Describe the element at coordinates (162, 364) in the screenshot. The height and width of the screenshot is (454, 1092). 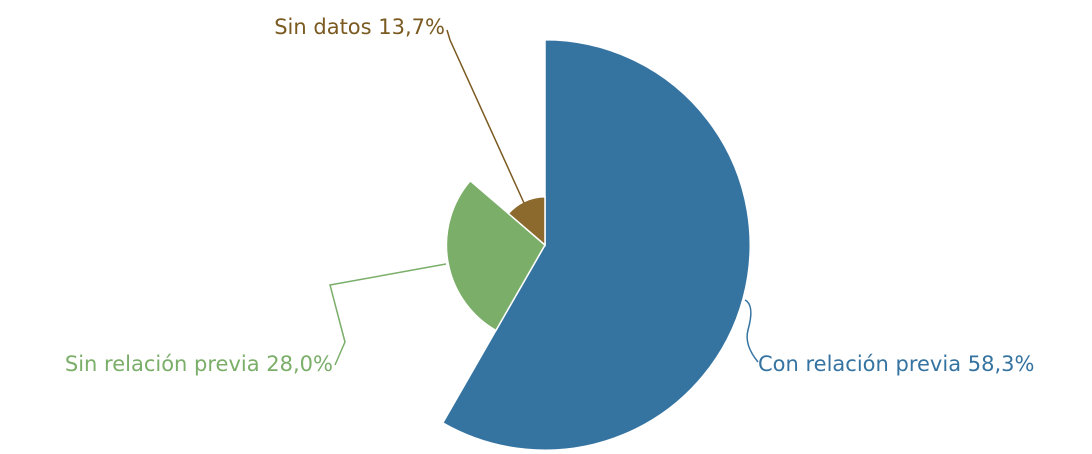
I see `category-label: Sin relación previa` at that location.